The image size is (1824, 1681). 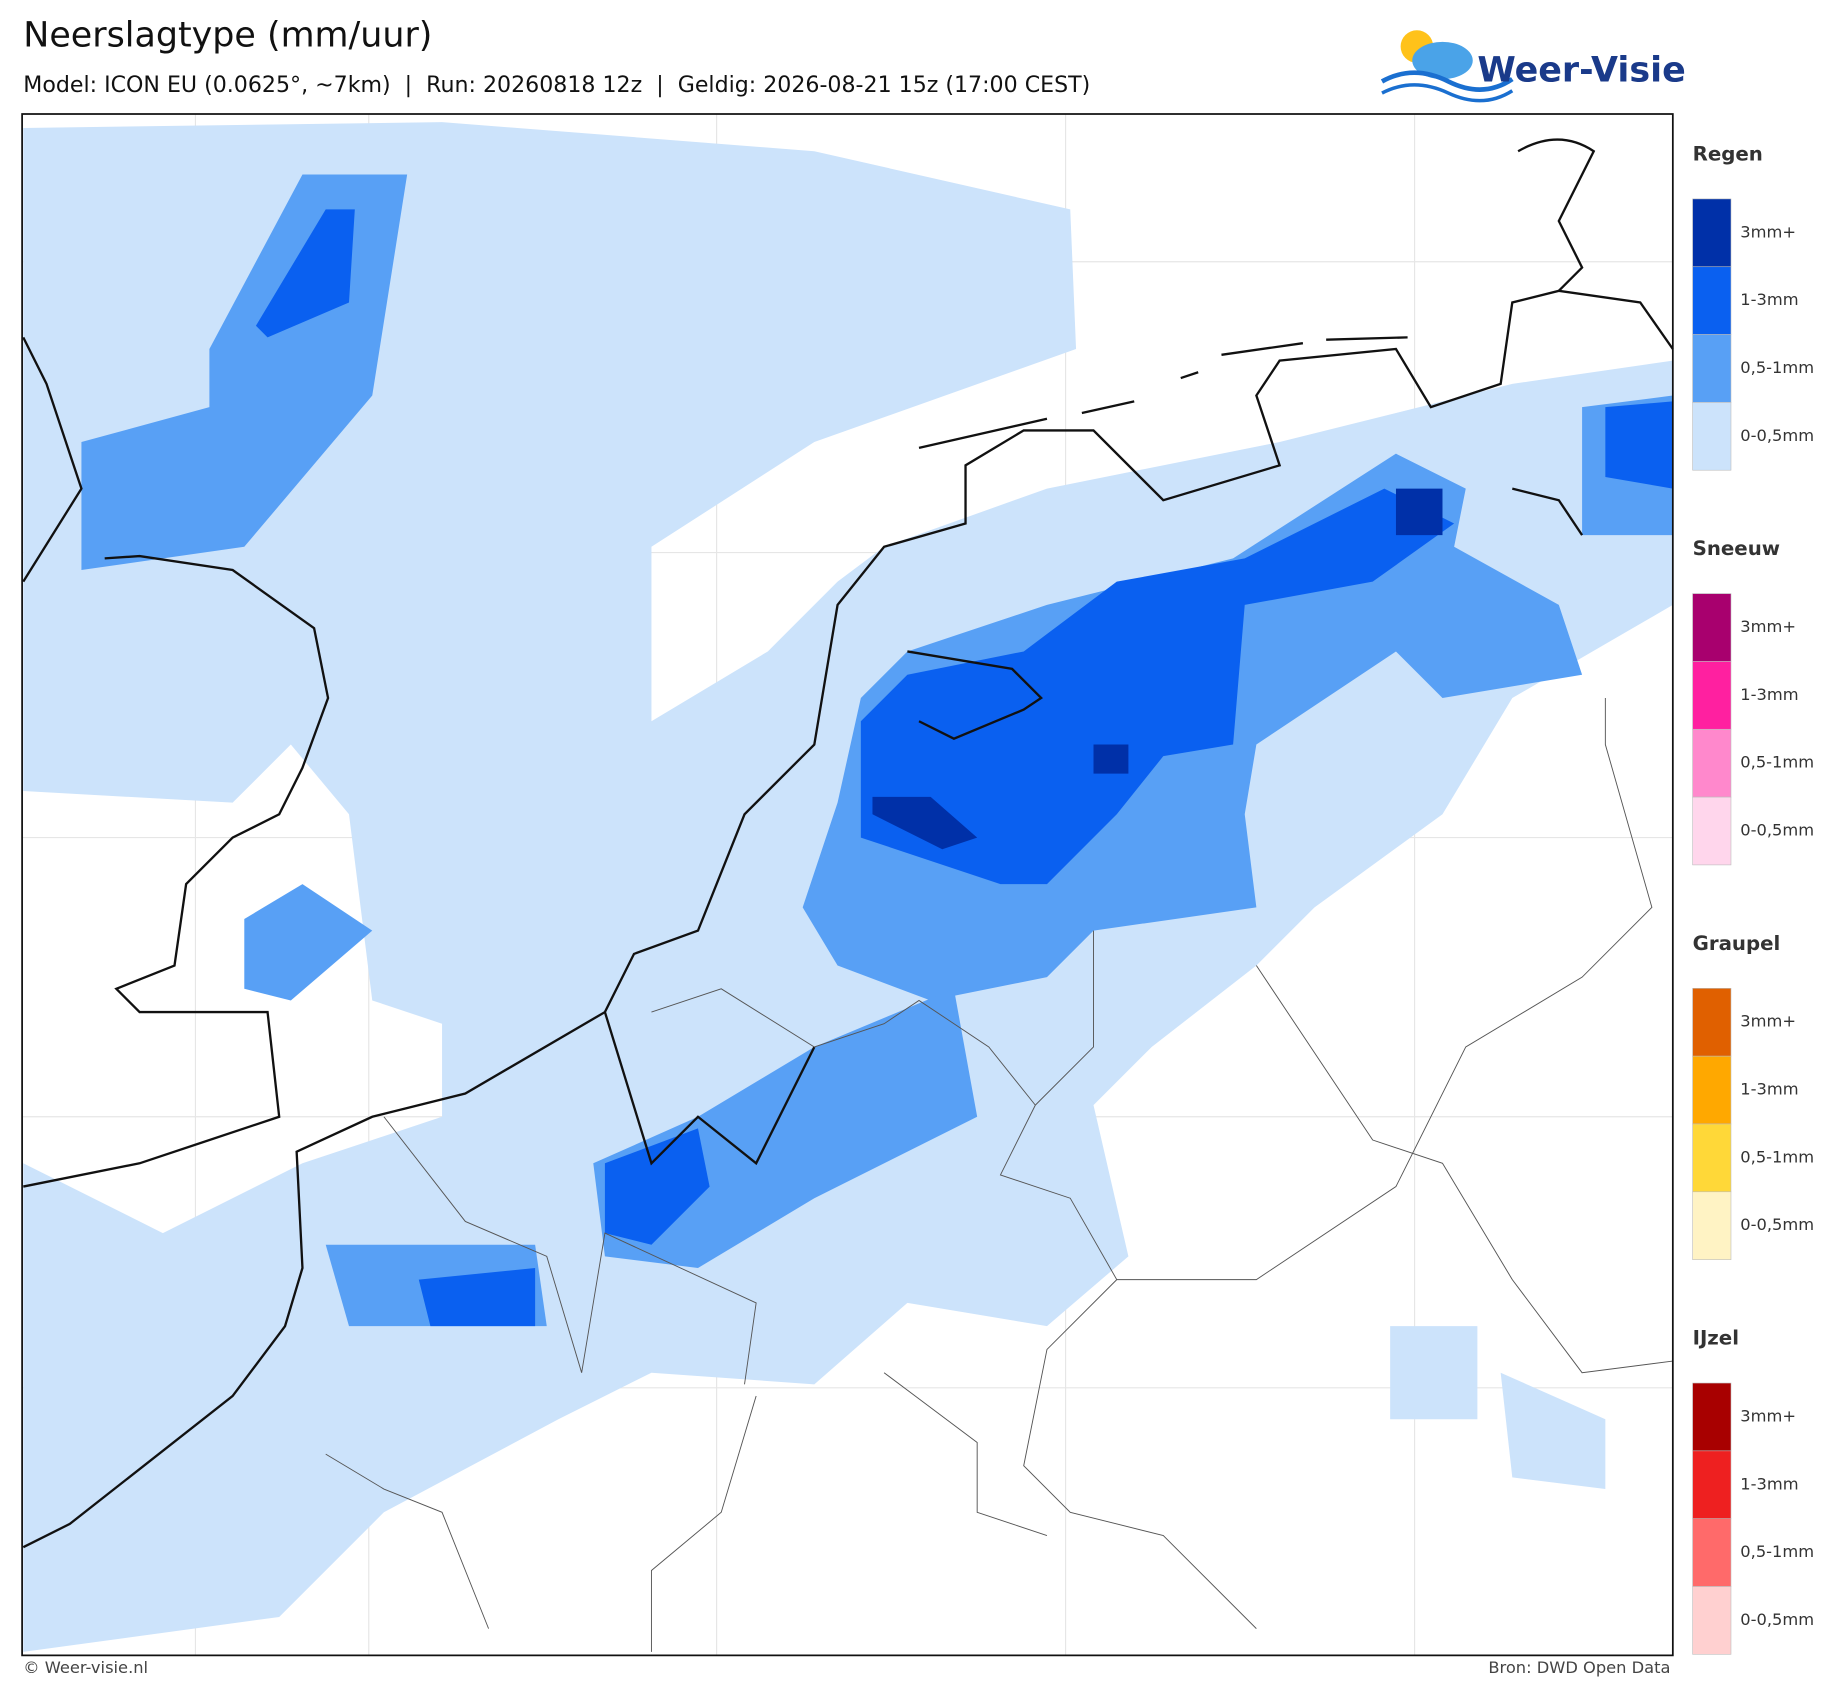 What do you see at coordinates (1736, 548) in the screenshot?
I see `legend-heading: Sneeuw` at bounding box center [1736, 548].